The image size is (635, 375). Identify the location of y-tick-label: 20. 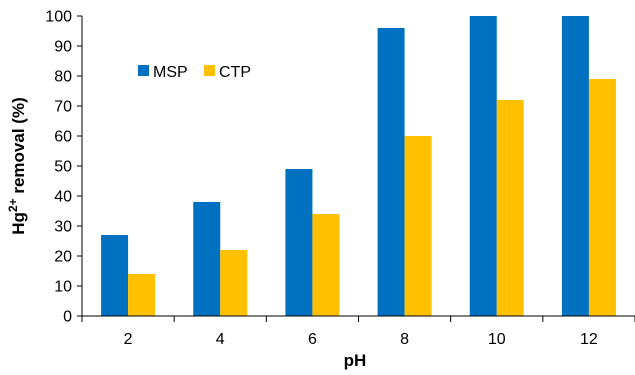
(63, 257).